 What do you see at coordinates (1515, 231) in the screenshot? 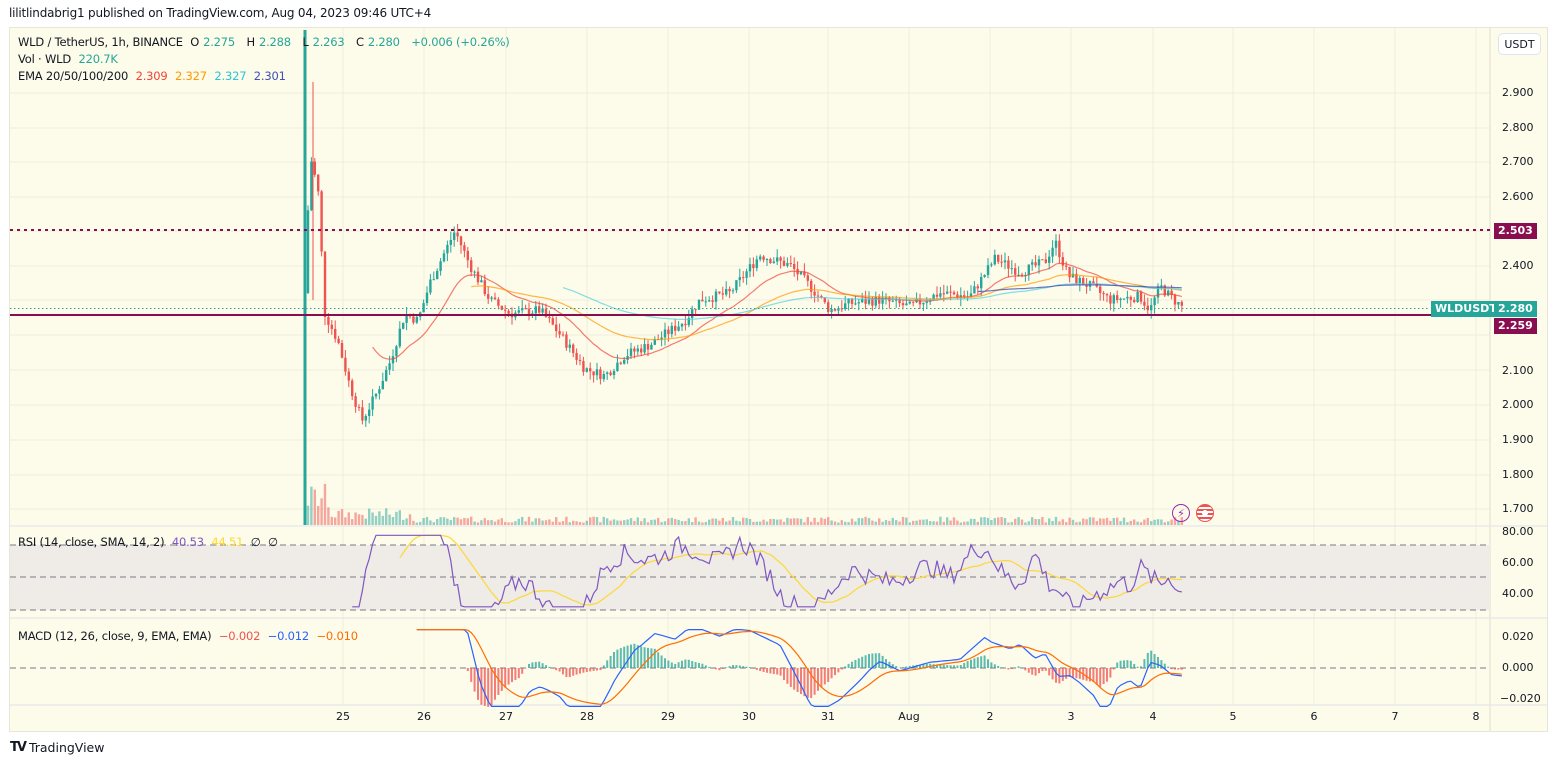
I see `resistance-price-tag: 2.503` at bounding box center [1515, 231].